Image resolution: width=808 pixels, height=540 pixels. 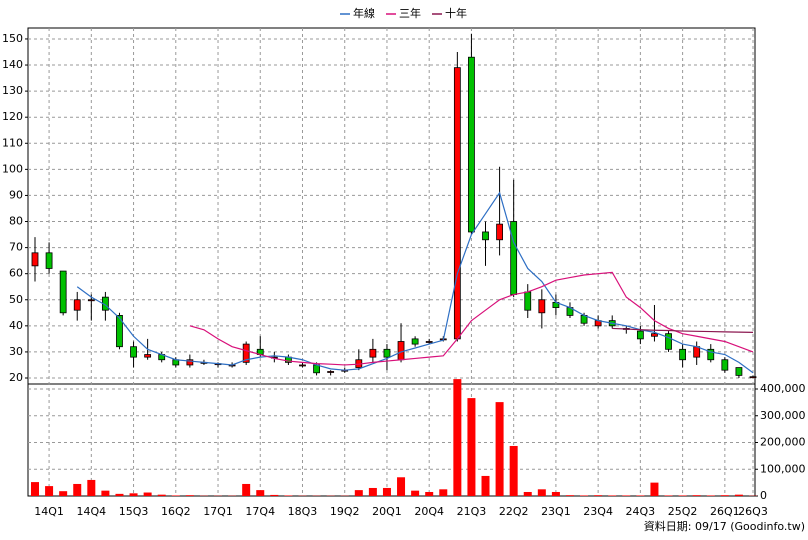 I want to click on y2-tick-label: 0, so click(x=763, y=495).